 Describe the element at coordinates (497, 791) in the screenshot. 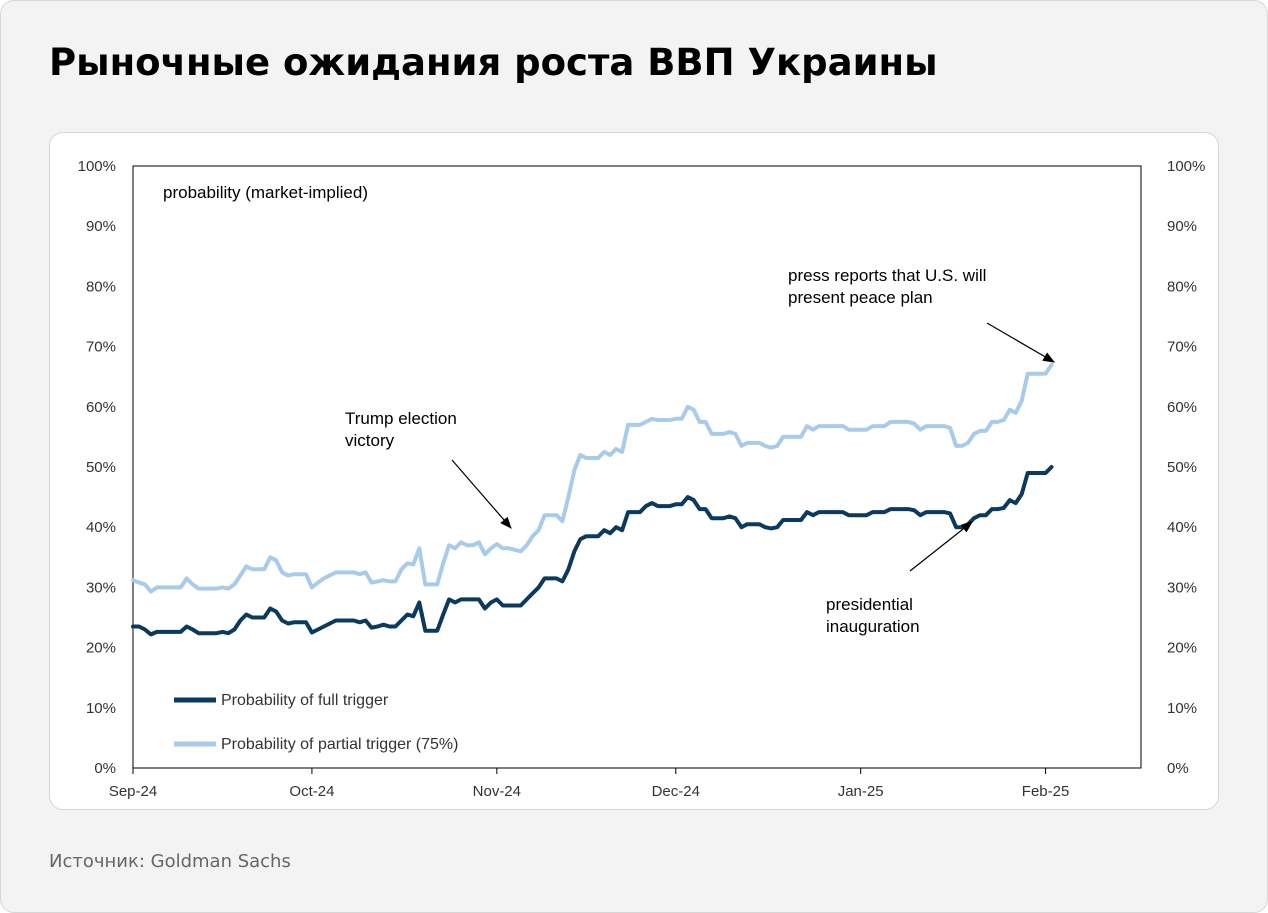

I see `x-tick-label: Nov-24` at that location.